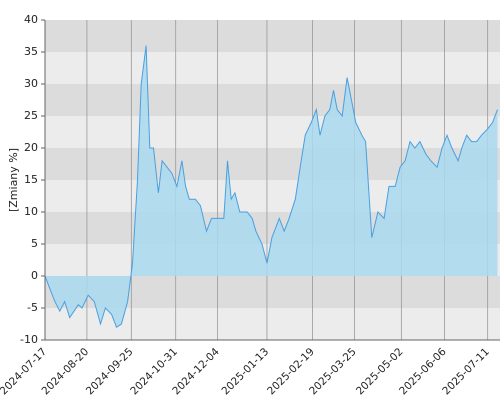 This screenshot has height=400, width=500. What do you see at coordinates (34, 243) in the screenshot?
I see `y-tick-label: 5` at bounding box center [34, 243].